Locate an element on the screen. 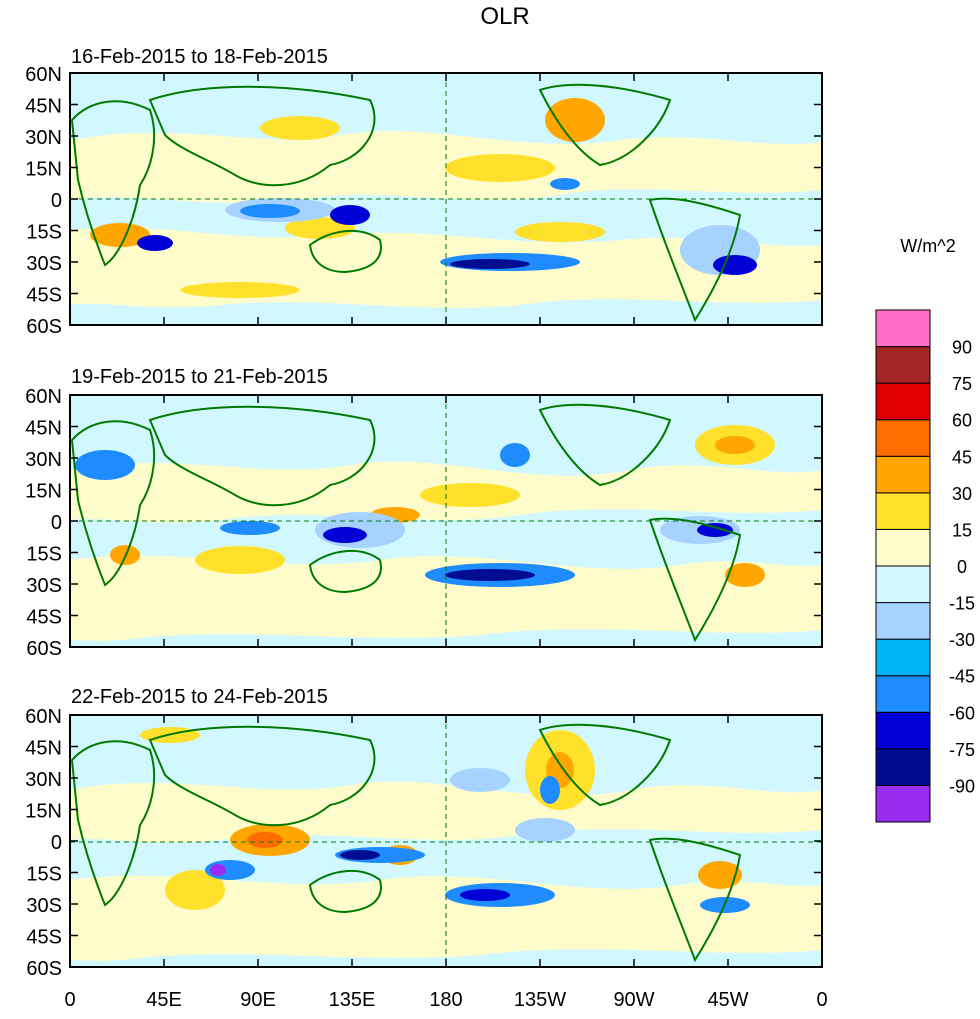 The height and width of the screenshot is (1019, 980). colorbar-label: 90 is located at coordinates (962, 348).